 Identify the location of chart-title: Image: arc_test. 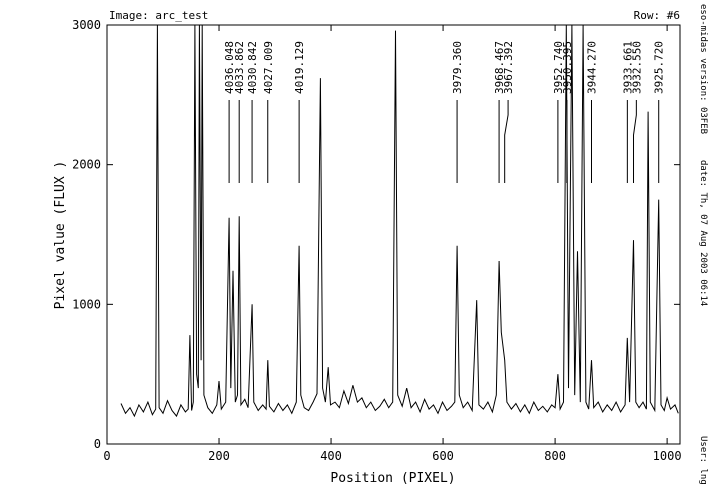
(158, 15).